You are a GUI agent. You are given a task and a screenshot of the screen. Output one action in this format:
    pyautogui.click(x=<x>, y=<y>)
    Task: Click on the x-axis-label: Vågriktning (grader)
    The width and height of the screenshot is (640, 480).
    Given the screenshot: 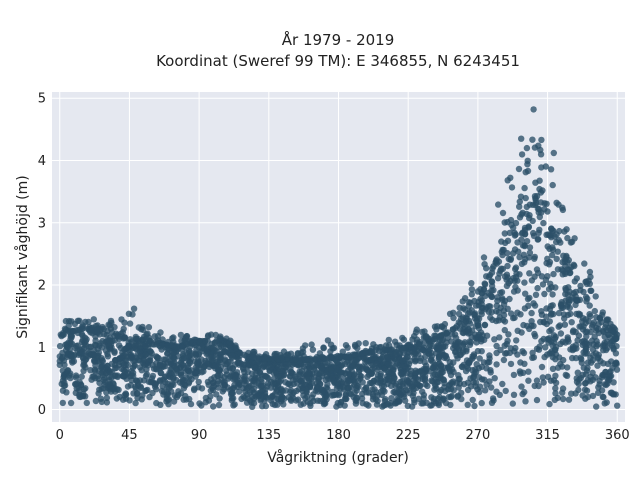 What is the action you would take?
    pyautogui.click(x=338, y=457)
    